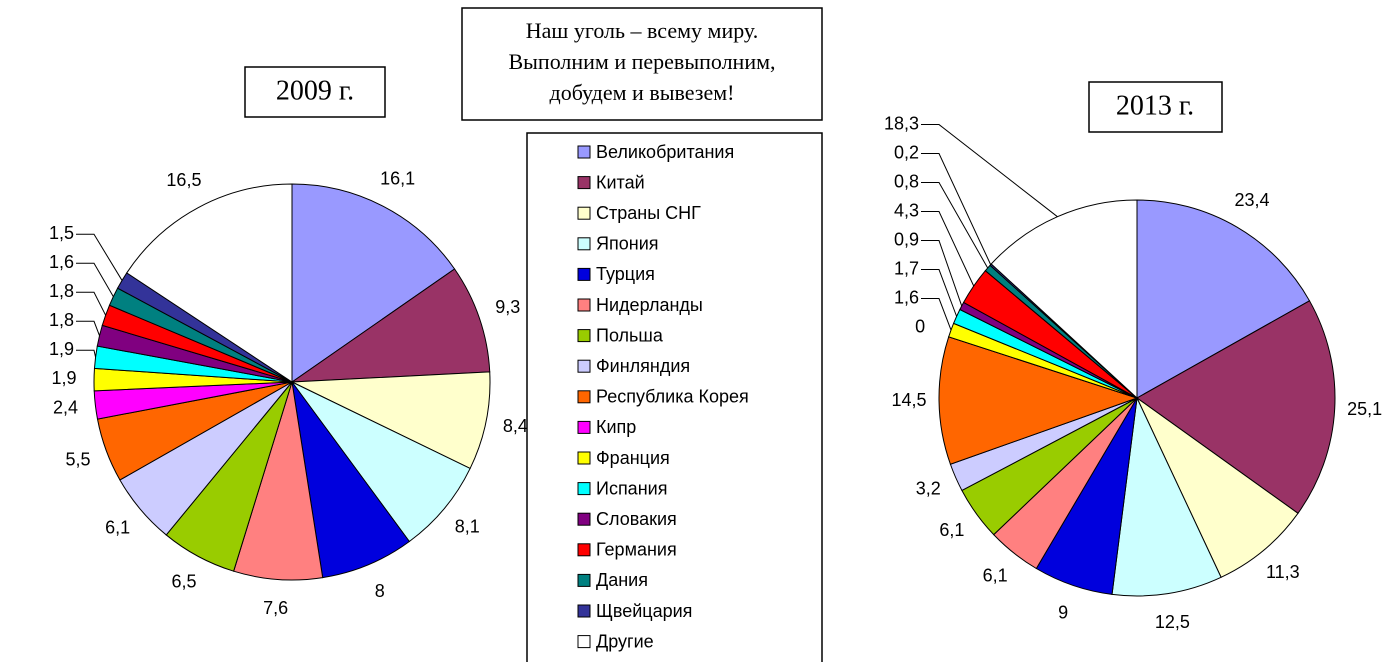 The height and width of the screenshot is (662, 1391). Describe the element at coordinates (65, 407) in the screenshot. I see `data-label: 2,4` at that location.